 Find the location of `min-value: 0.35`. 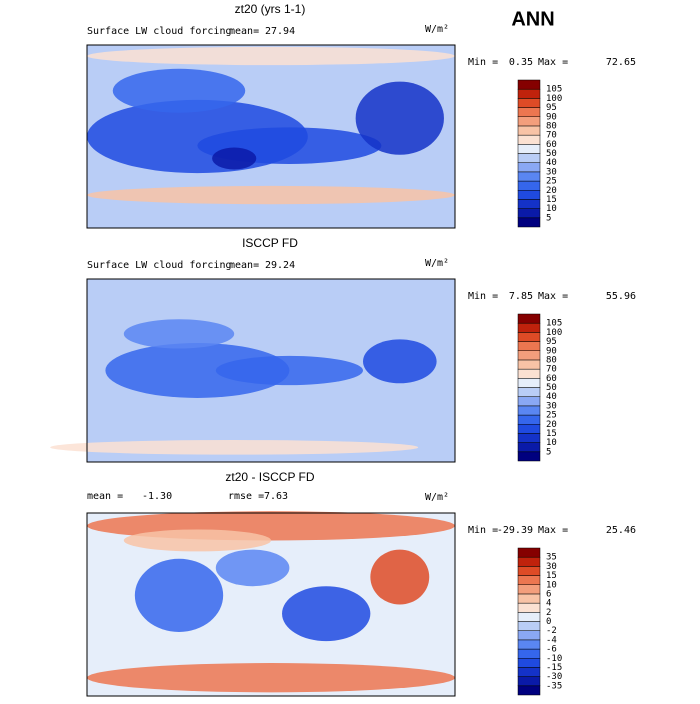

min-value: 0.35 is located at coordinates (521, 62).